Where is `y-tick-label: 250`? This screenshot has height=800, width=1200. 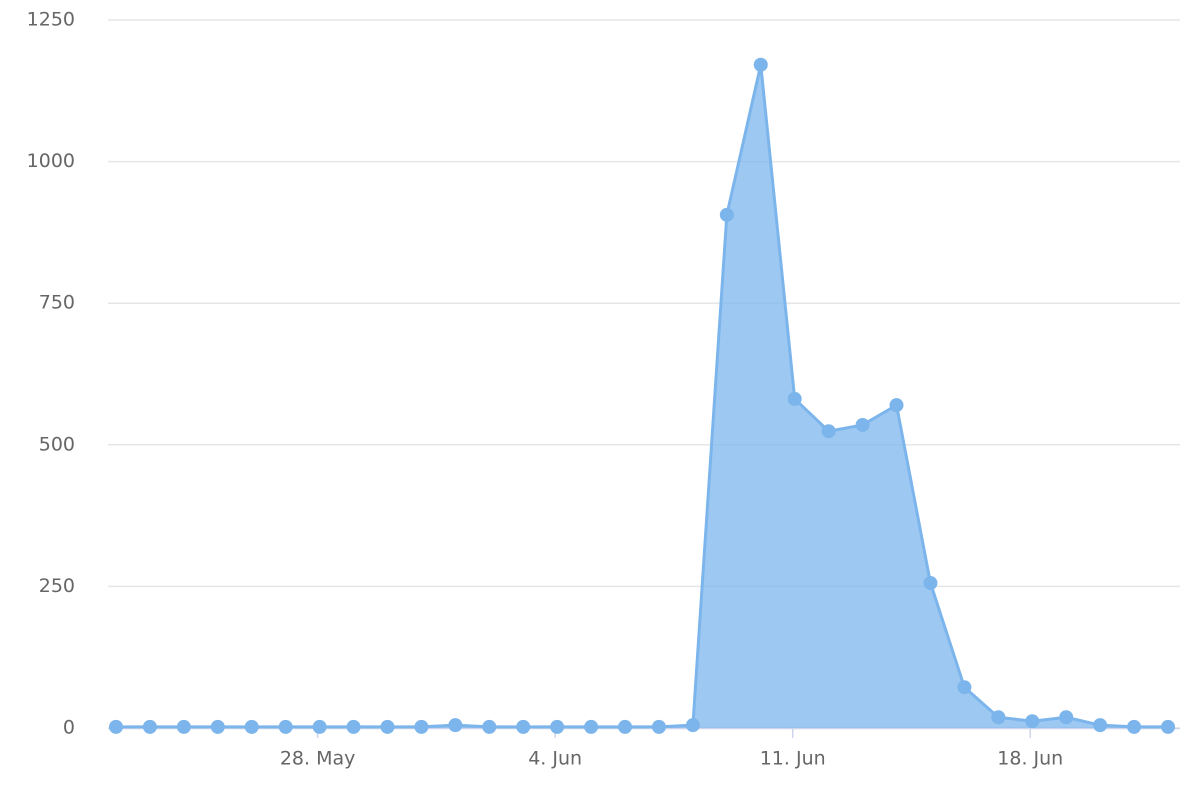
y-tick-label: 250 is located at coordinates (57, 586).